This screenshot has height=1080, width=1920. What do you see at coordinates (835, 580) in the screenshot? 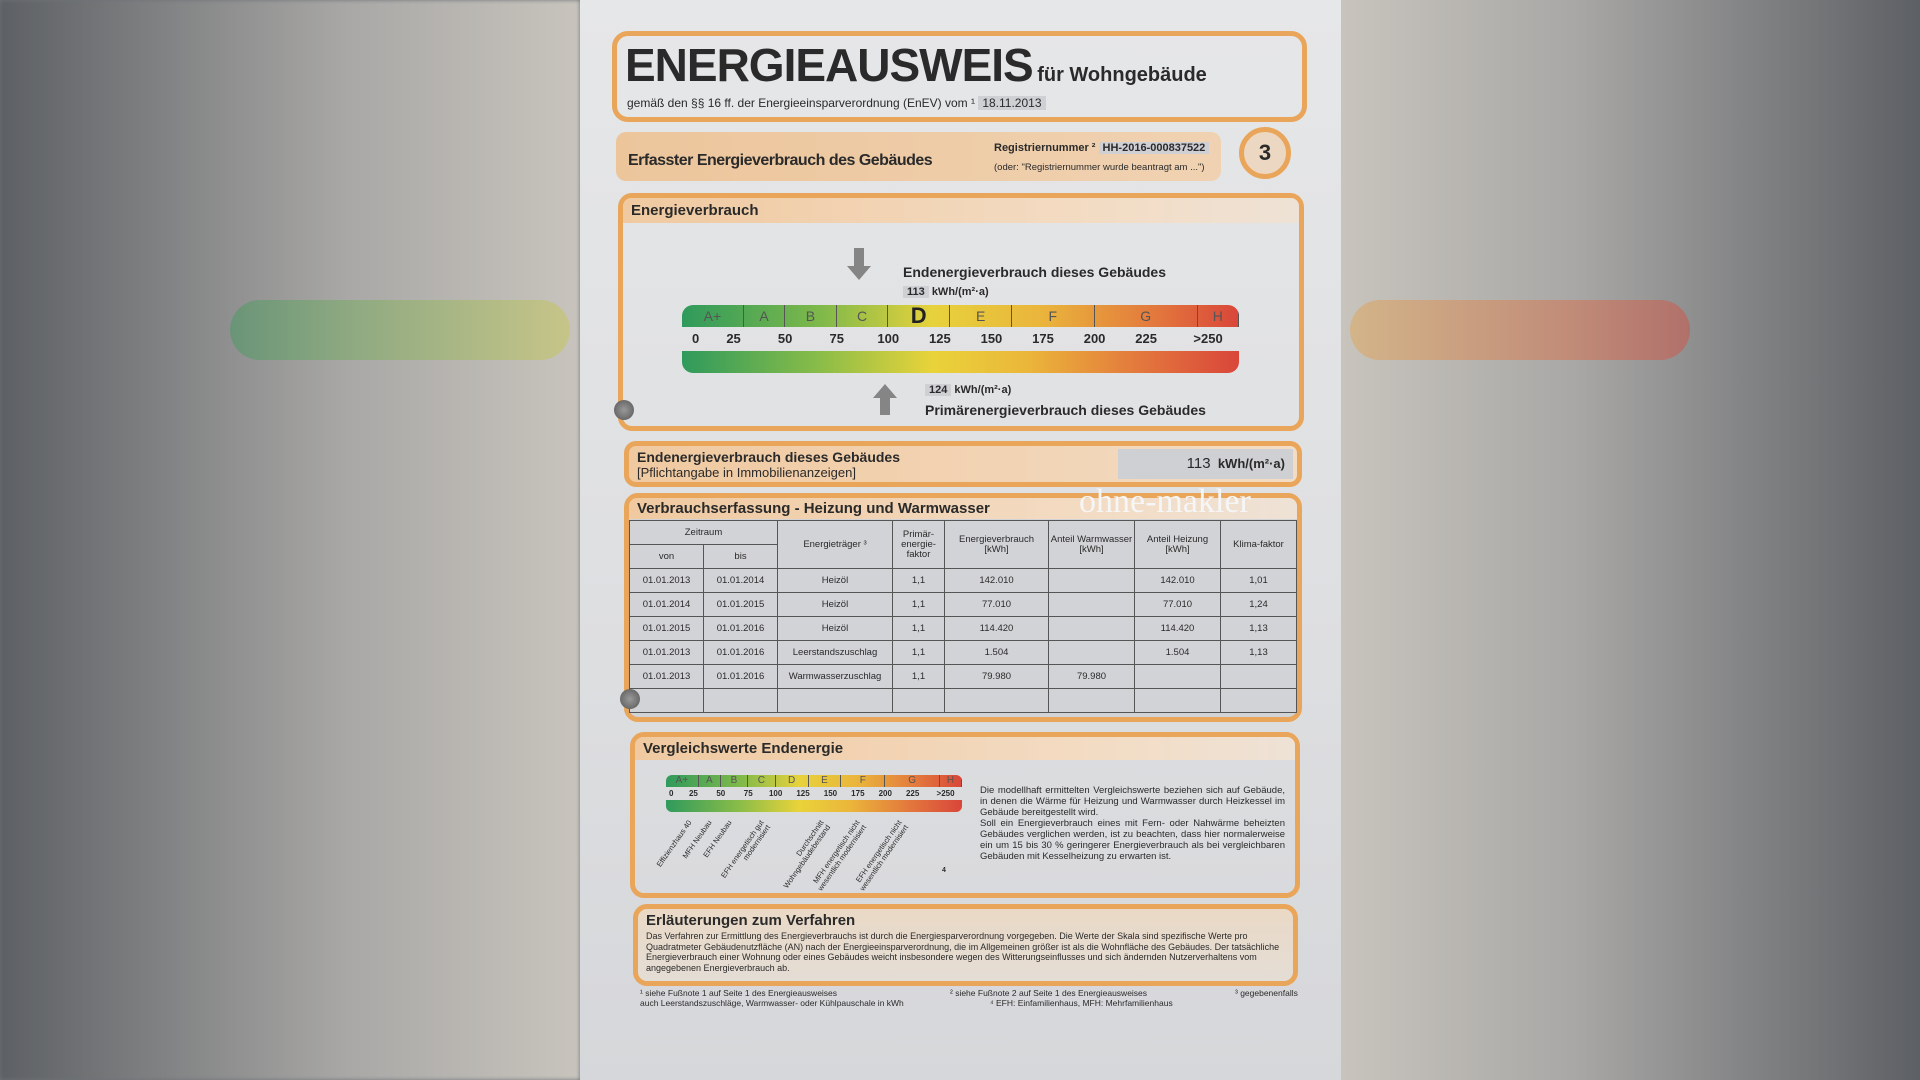
I see `table-cell: Heizöl` at bounding box center [835, 580].